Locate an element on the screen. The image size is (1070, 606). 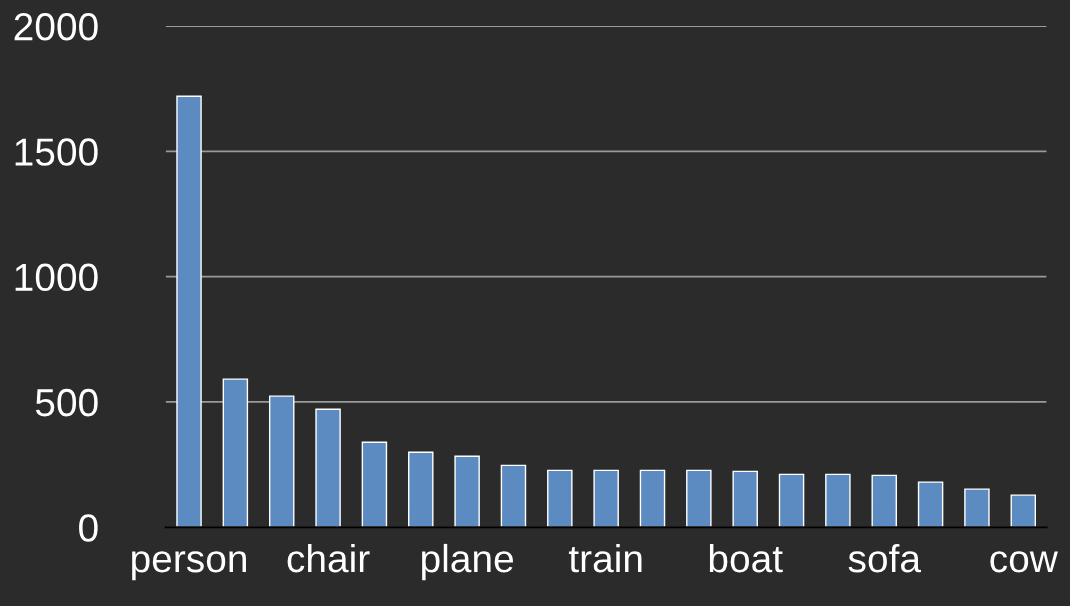
y-tick-label: 2000 is located at coordinates (56, 26).